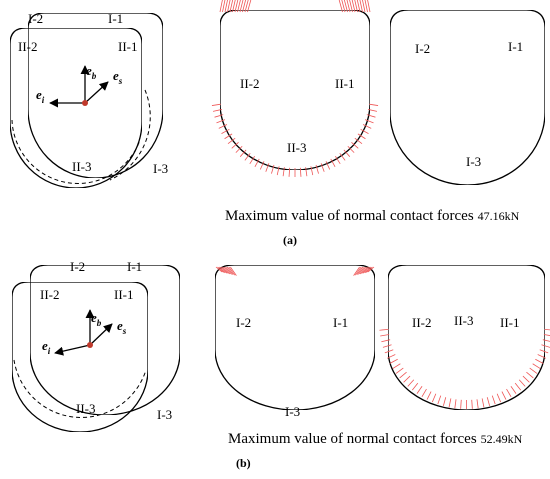 The width and height of the screenshot is (550, 479). Describe the element at coordinates (502, 439) in the screenshot. I see `force-value: 52.49kN` at that location.